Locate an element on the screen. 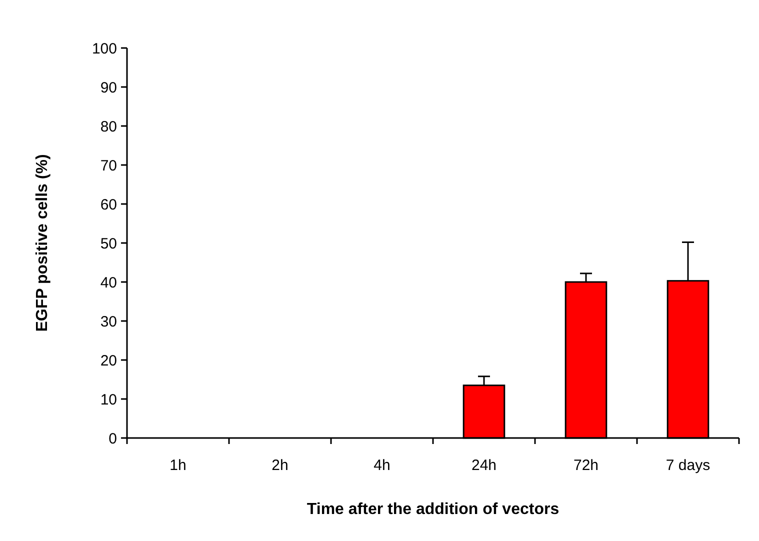 This screenshot has height=541, width=759. x-tick-label: 1h is located at coordinates (178, 465).